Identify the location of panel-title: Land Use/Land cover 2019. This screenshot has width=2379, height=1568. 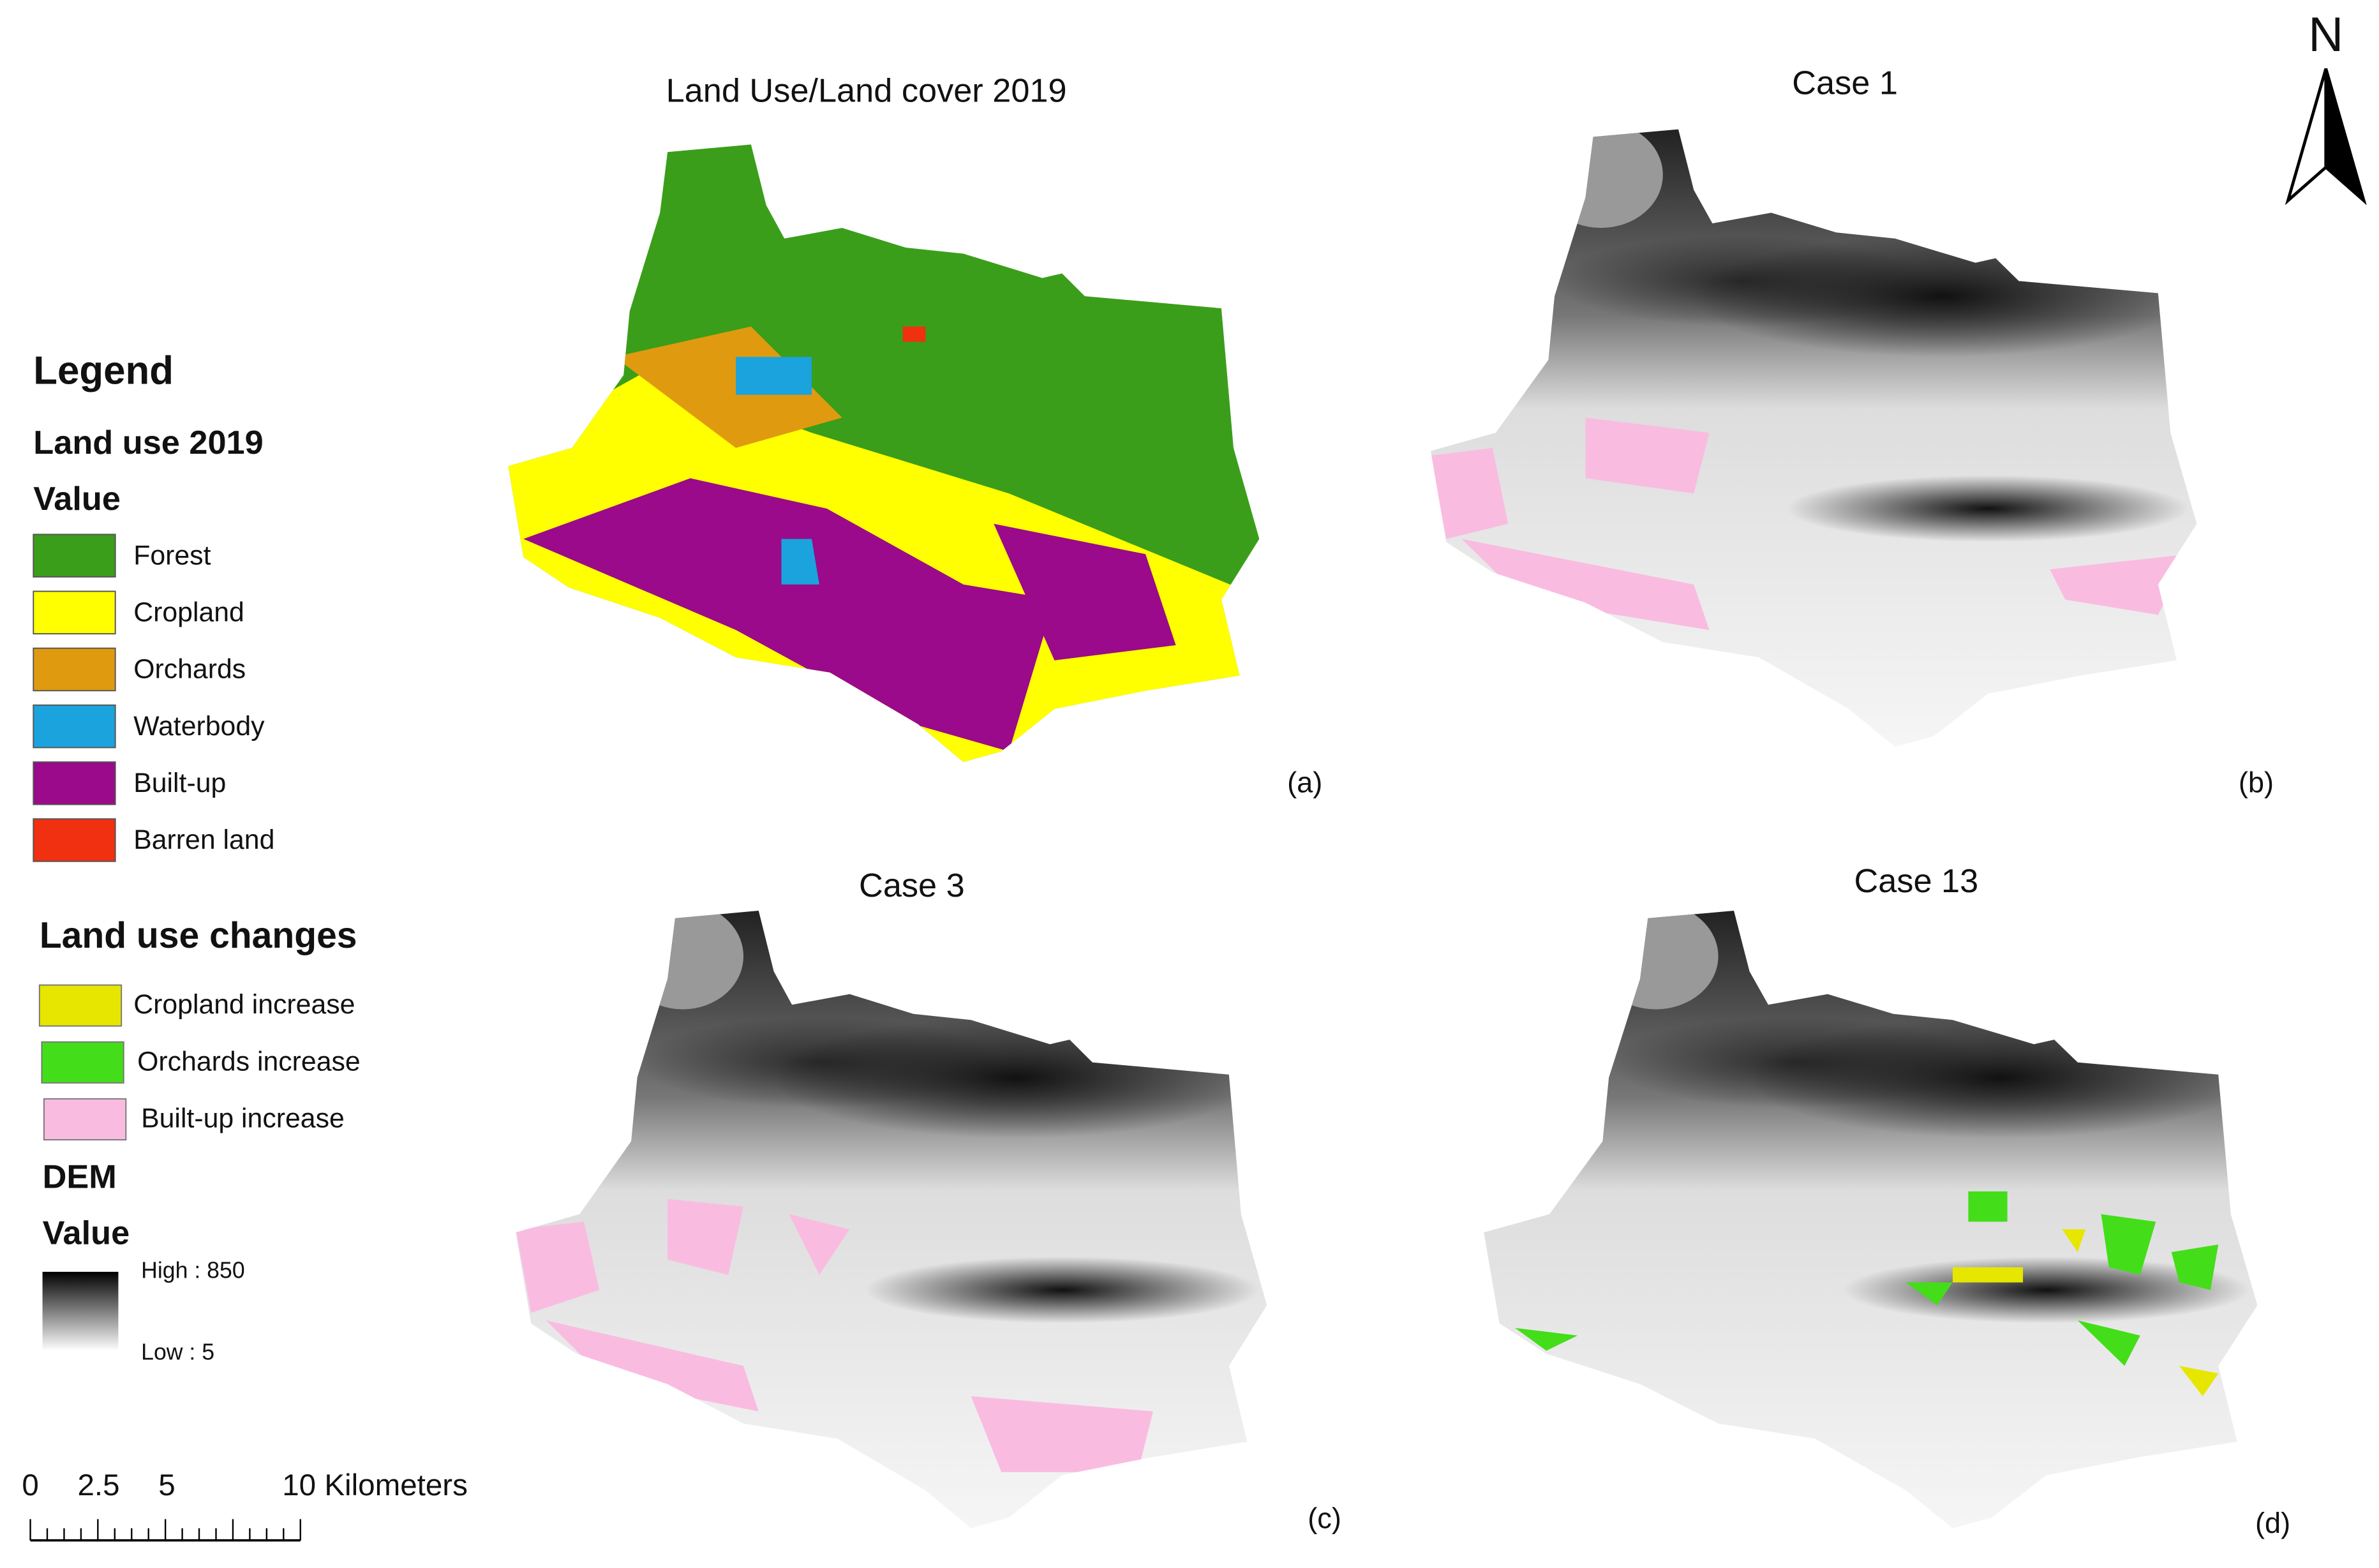
(866, 90).